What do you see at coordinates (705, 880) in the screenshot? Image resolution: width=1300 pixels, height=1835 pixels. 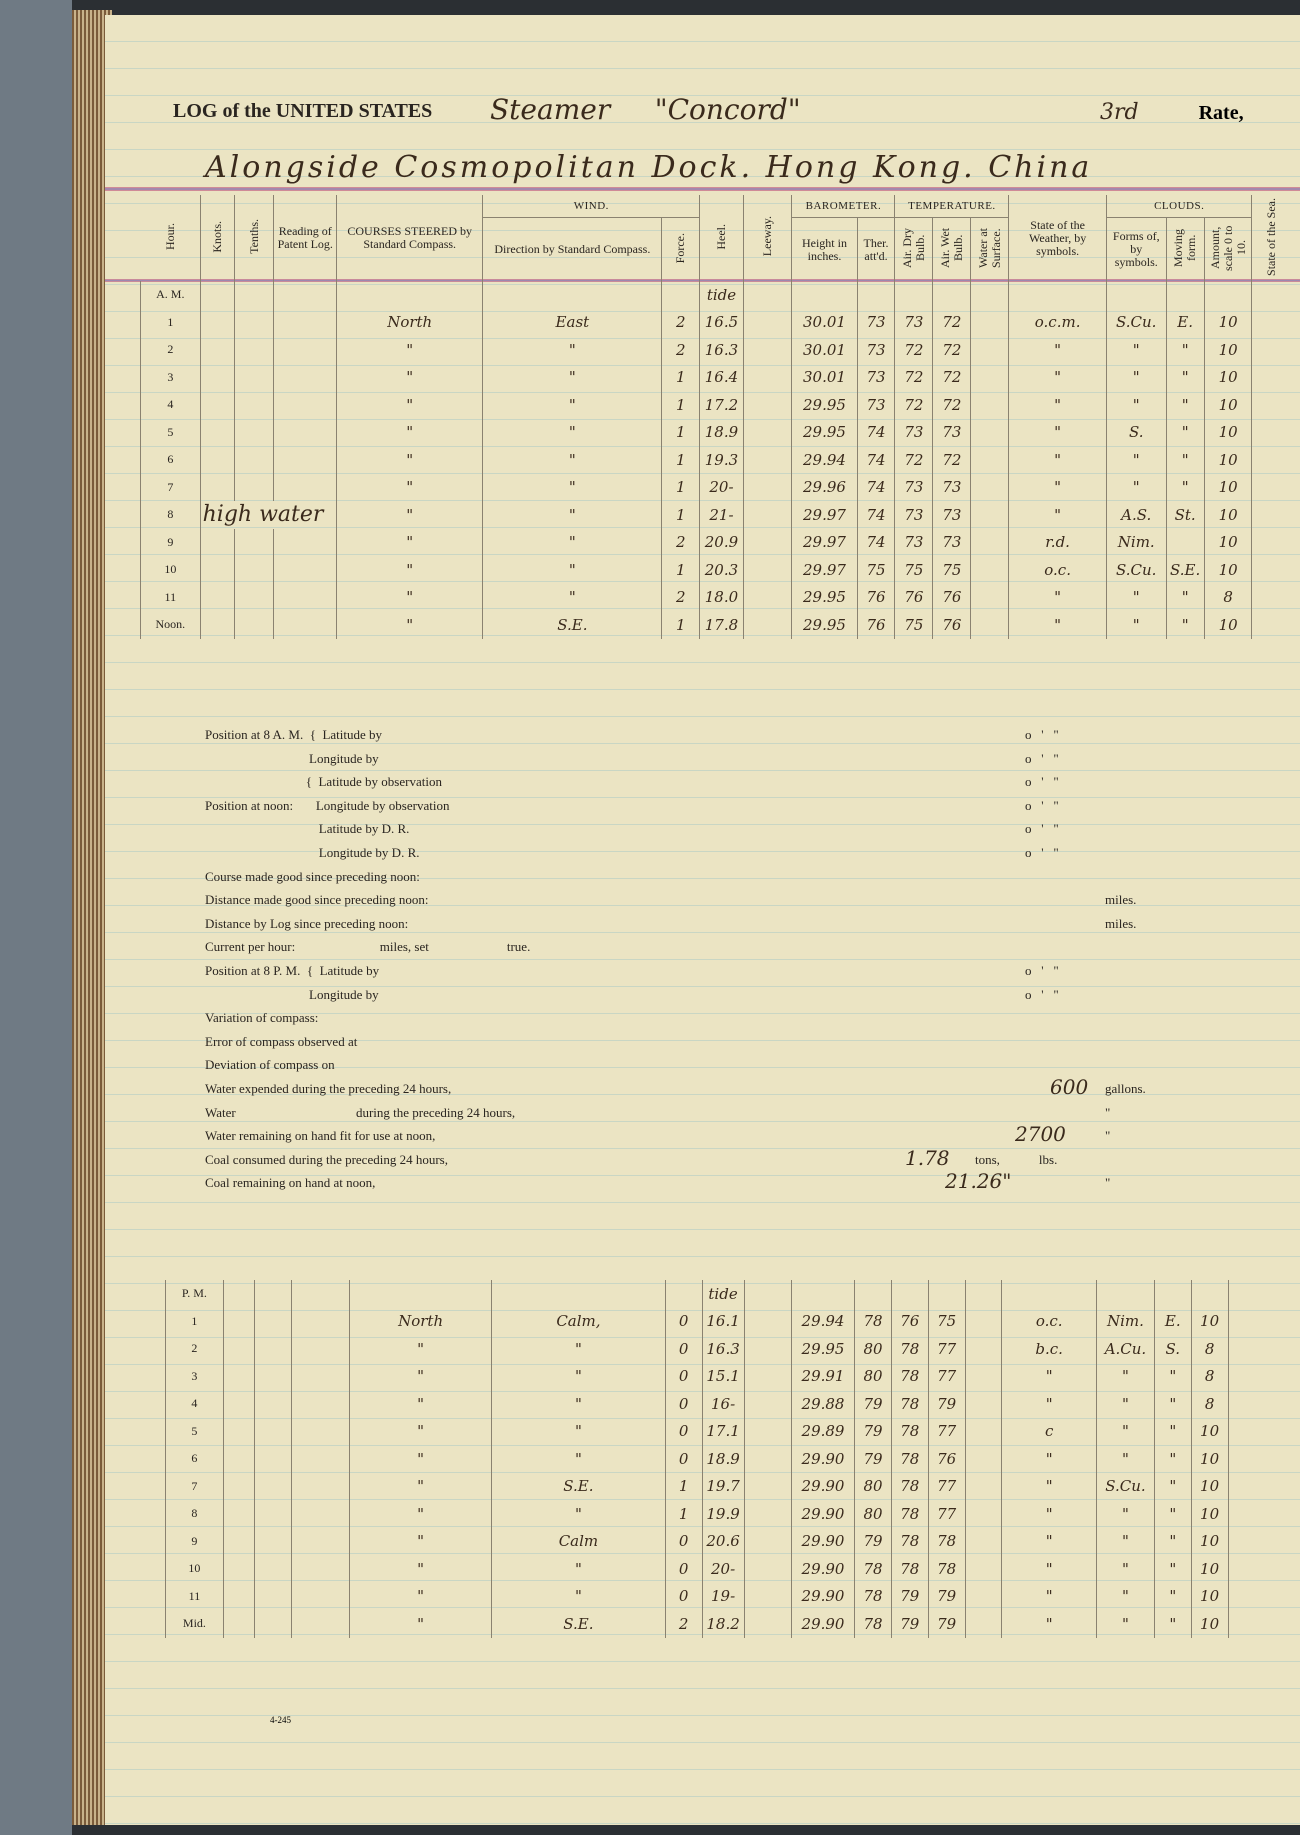 I see `summary-line: Course made good since preceding noon:` at bounding box center [705, 880].